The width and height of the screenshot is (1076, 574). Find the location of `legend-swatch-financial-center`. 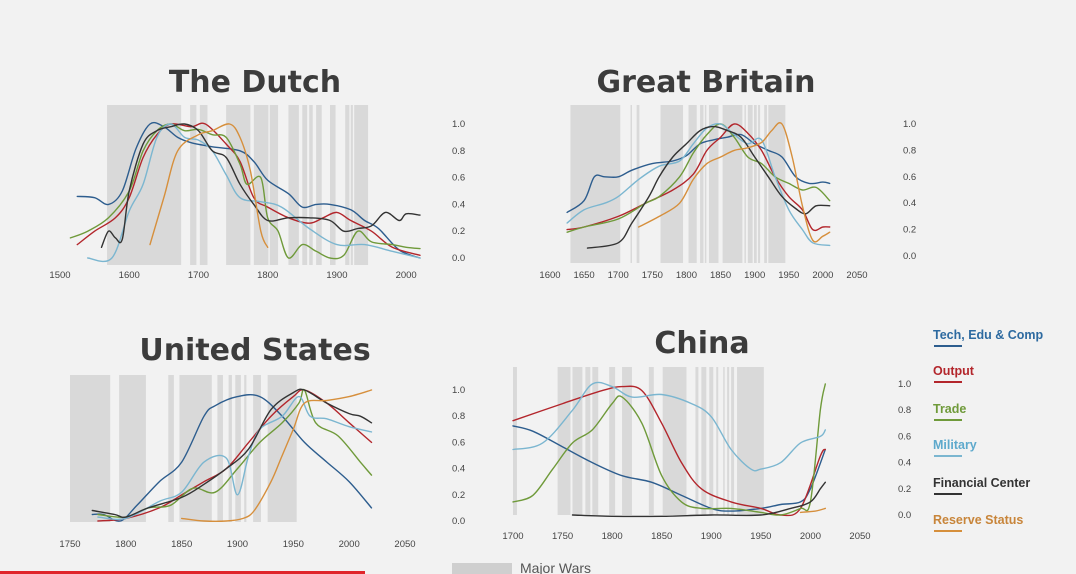

legend-swatch-financial-center is located at coordinates (948, 494).